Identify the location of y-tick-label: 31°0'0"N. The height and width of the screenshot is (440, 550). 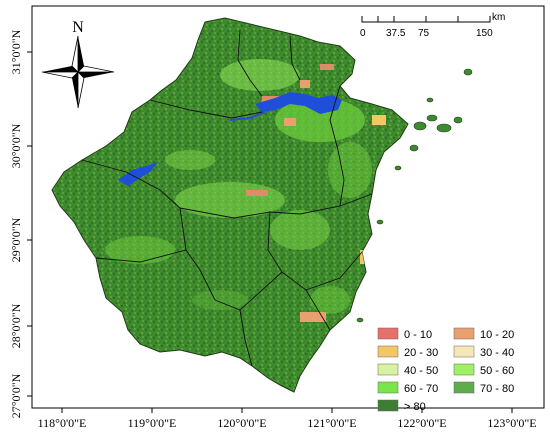
(16, 51).